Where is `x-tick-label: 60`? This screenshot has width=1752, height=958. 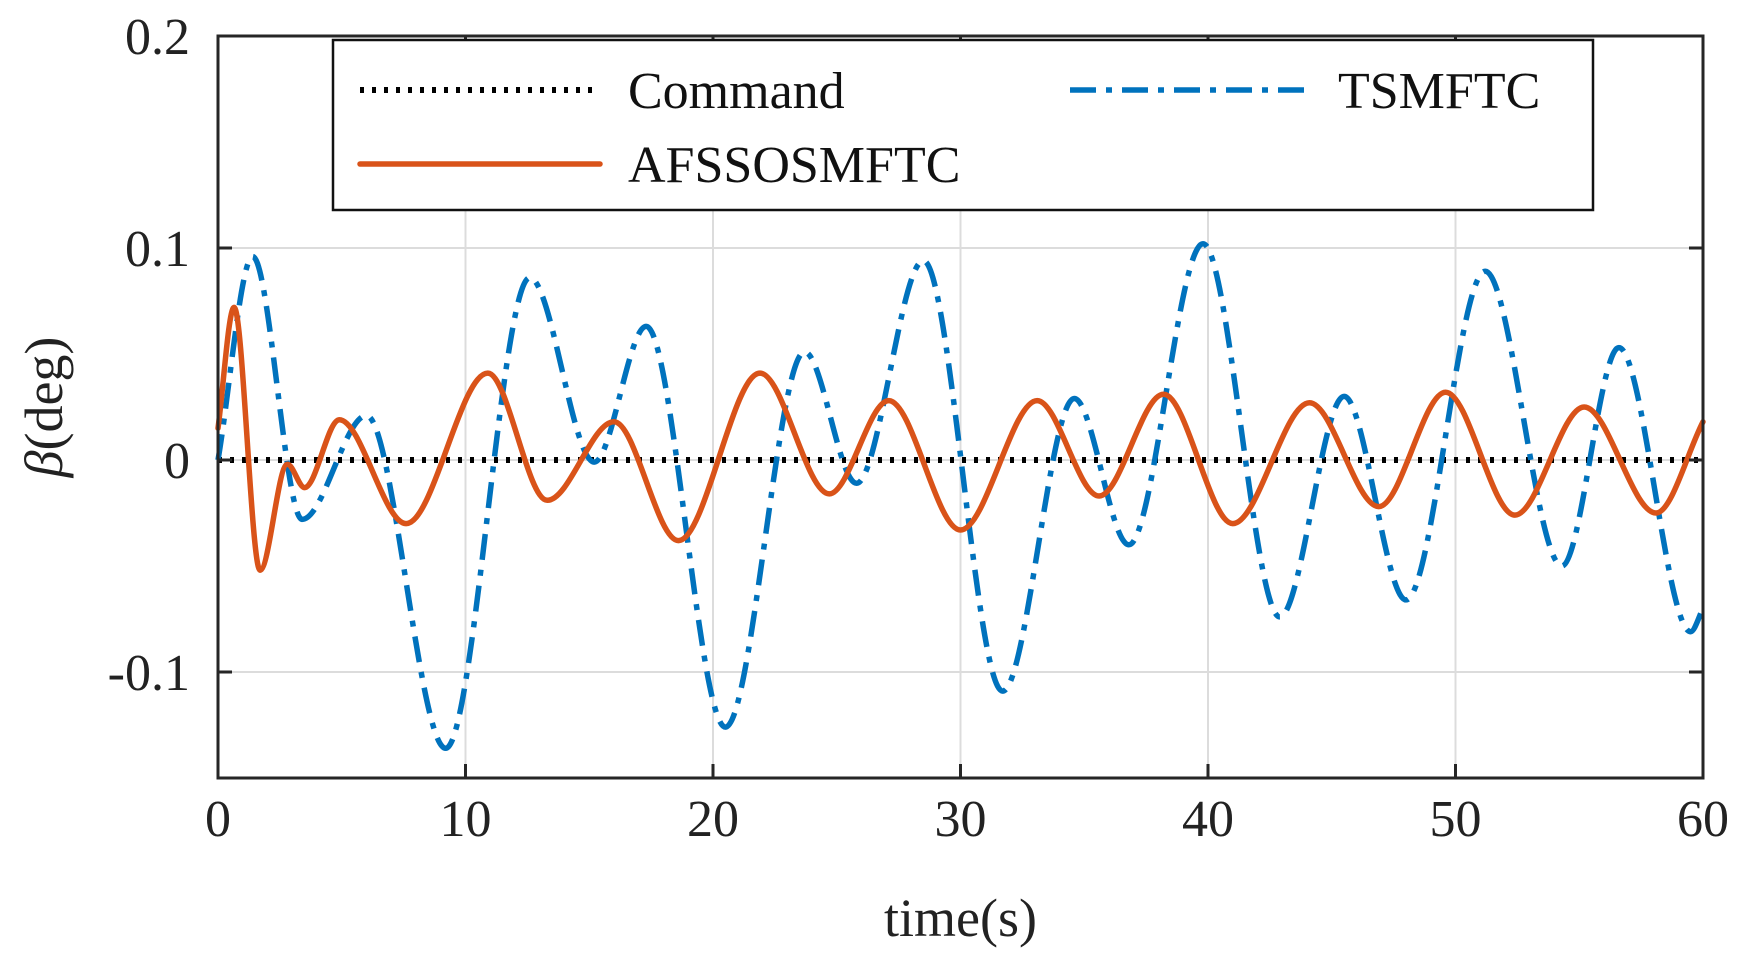 x-tick-label: 60 is located at coordinates (1703, 819).